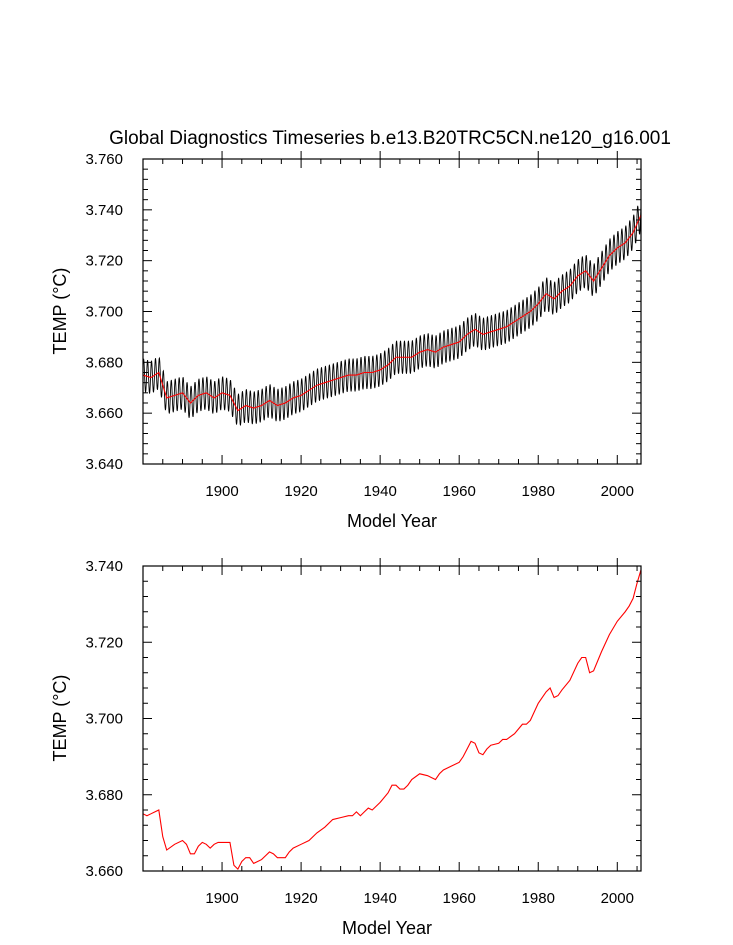 Image resolution: width=733 pixels, height=945 pixels. I want to click on bottom-y-tick-label: 3.740, so click(104, 566).